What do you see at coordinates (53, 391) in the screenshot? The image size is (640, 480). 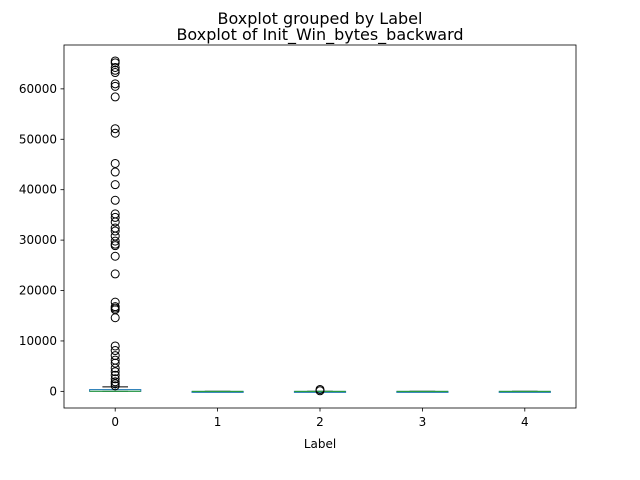 I see `y-tick-label: 0` at bounding box center [53, 391].